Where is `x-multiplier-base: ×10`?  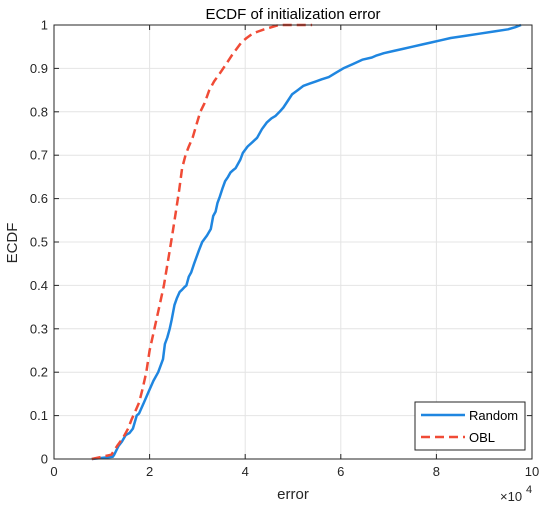
x-multiplier-base: ×10 is located at coordinates (511, 496).